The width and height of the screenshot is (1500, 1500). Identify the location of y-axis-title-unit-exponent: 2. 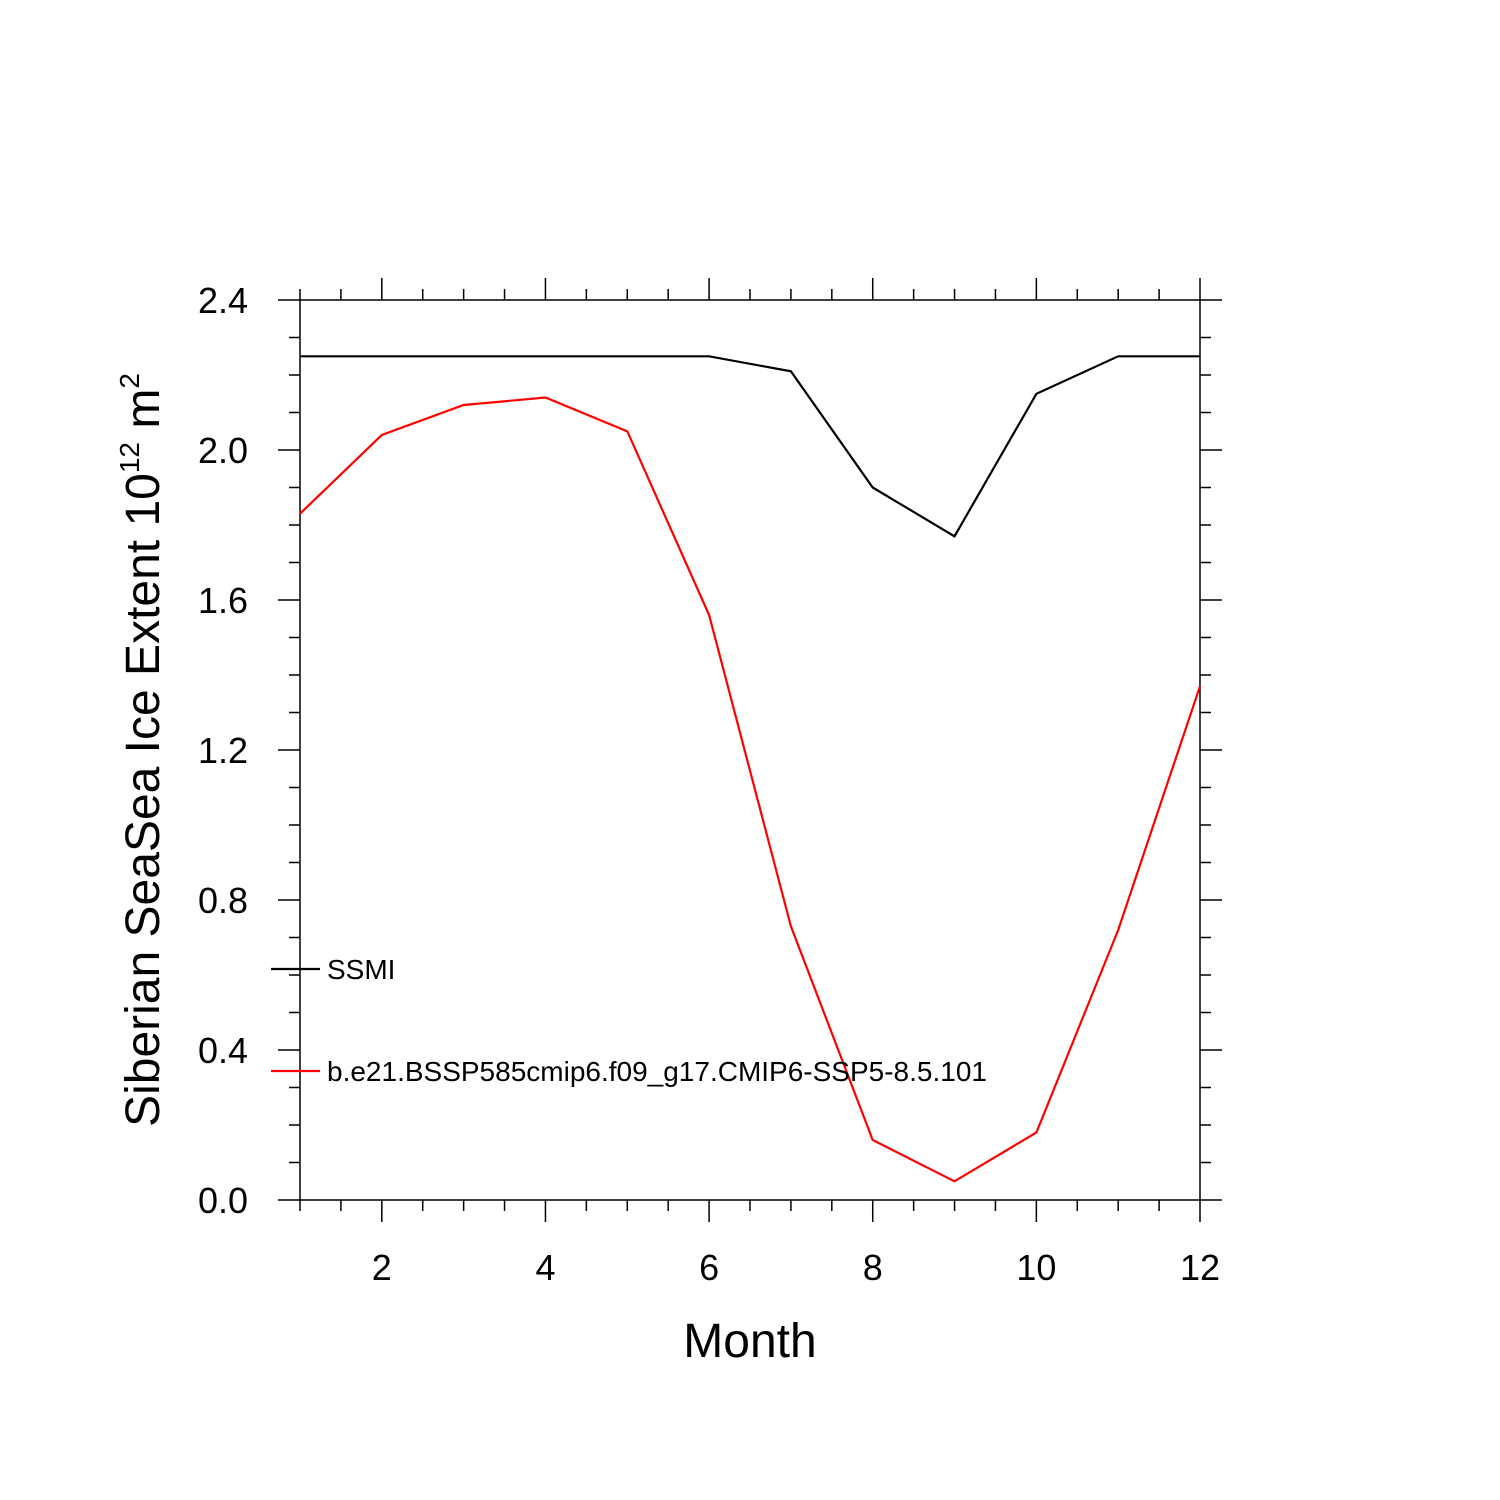
(129, 381).